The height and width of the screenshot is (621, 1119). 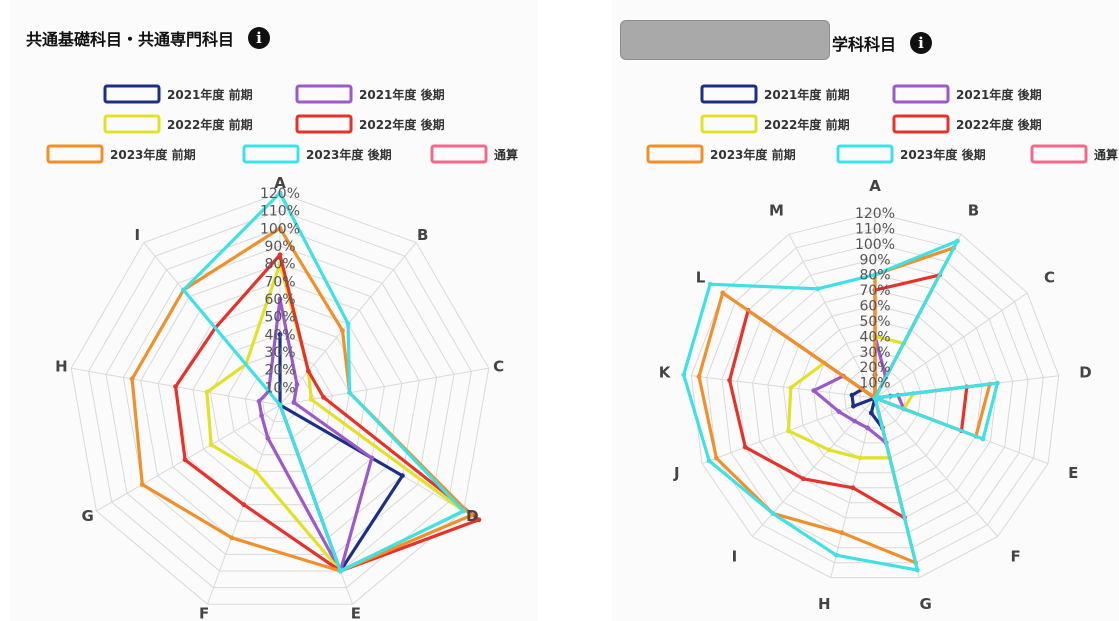 What do you see at coordinates (874, 307) in the screenshot?
I see `tick-label: 60%` at bounding box center [874, 307].